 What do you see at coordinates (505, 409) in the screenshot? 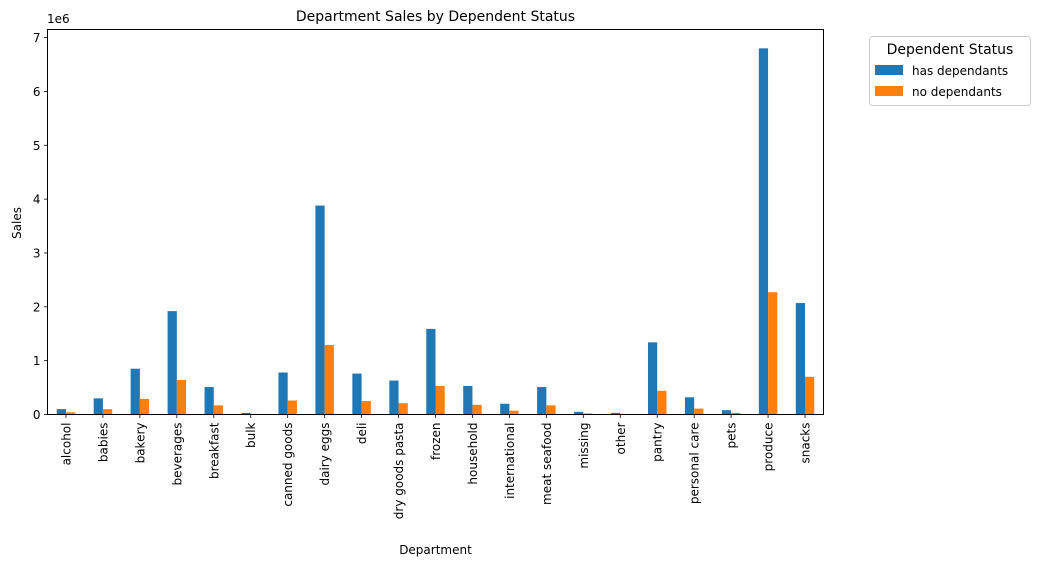
I see `bar-international-has-dependants` at bounding box center [505, 409].